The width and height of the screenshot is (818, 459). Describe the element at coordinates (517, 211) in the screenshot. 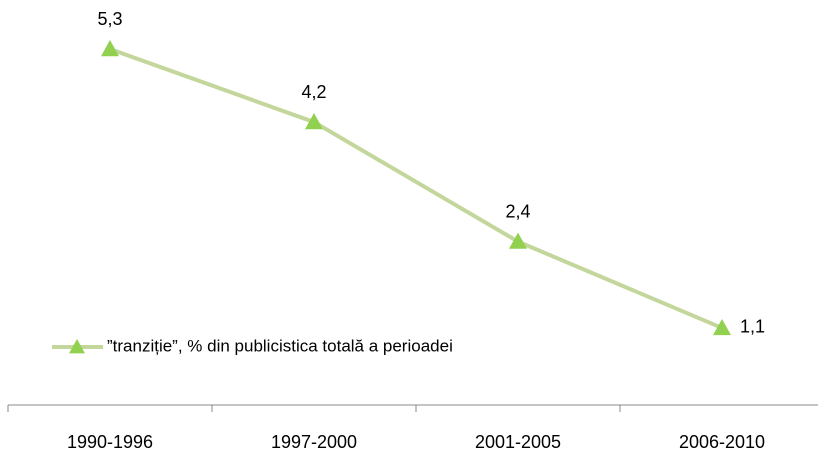

I see `data-label: 2,4` at that location.